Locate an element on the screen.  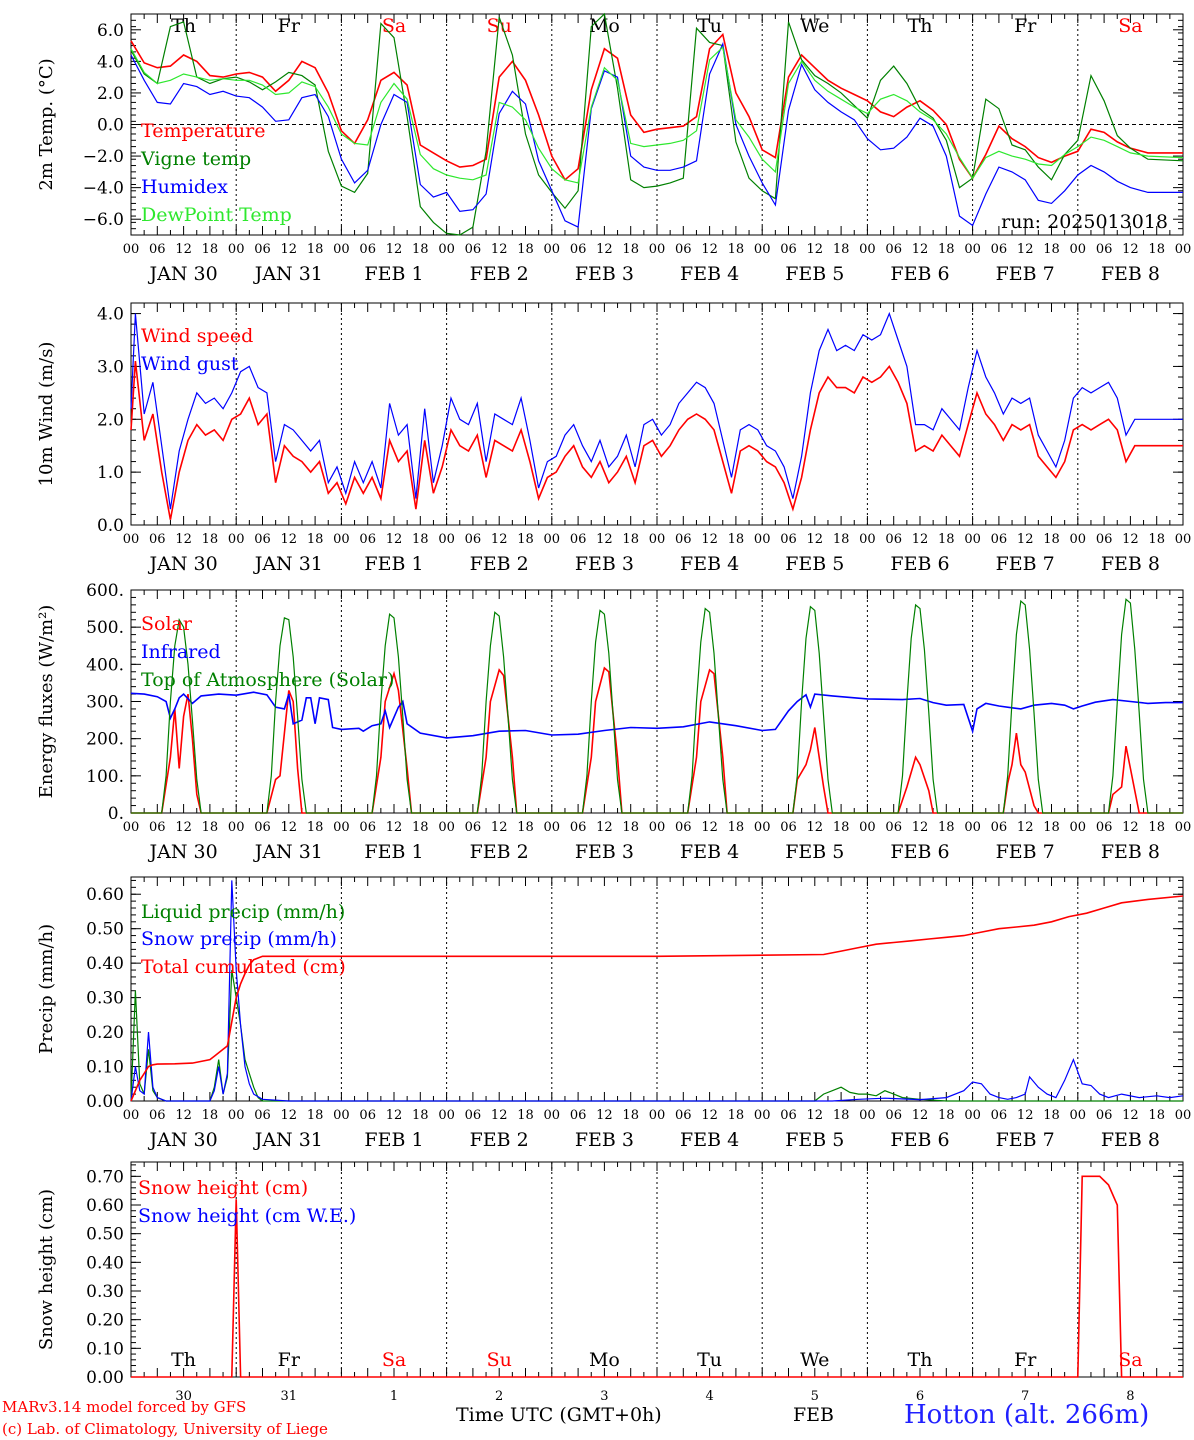
date-label: FEB 1 is located at coordinates (393, 1140).